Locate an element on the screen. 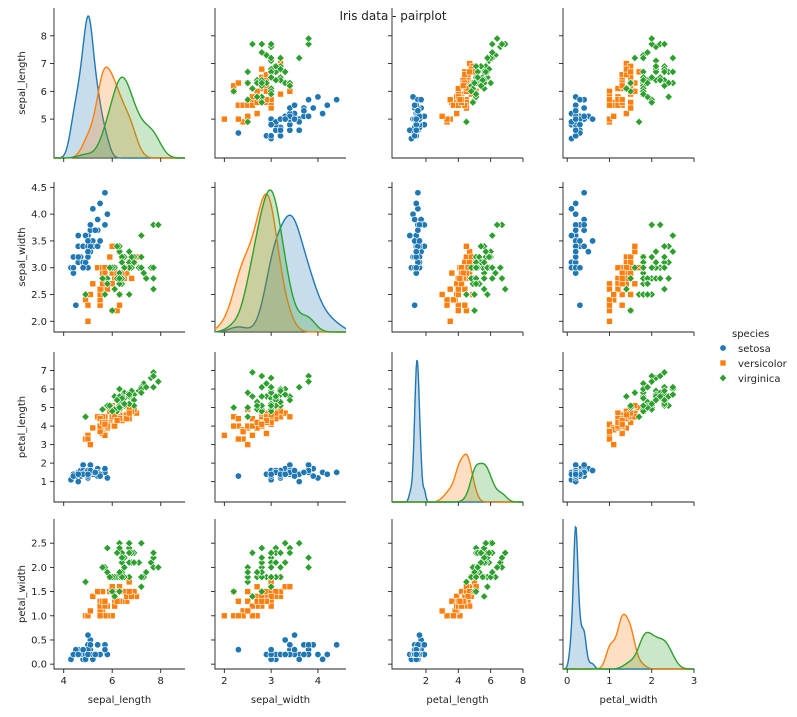 The height and width of the screenshot is (717, 797). legend-entry-setosa: setosa is located at coordinates (745, 349).